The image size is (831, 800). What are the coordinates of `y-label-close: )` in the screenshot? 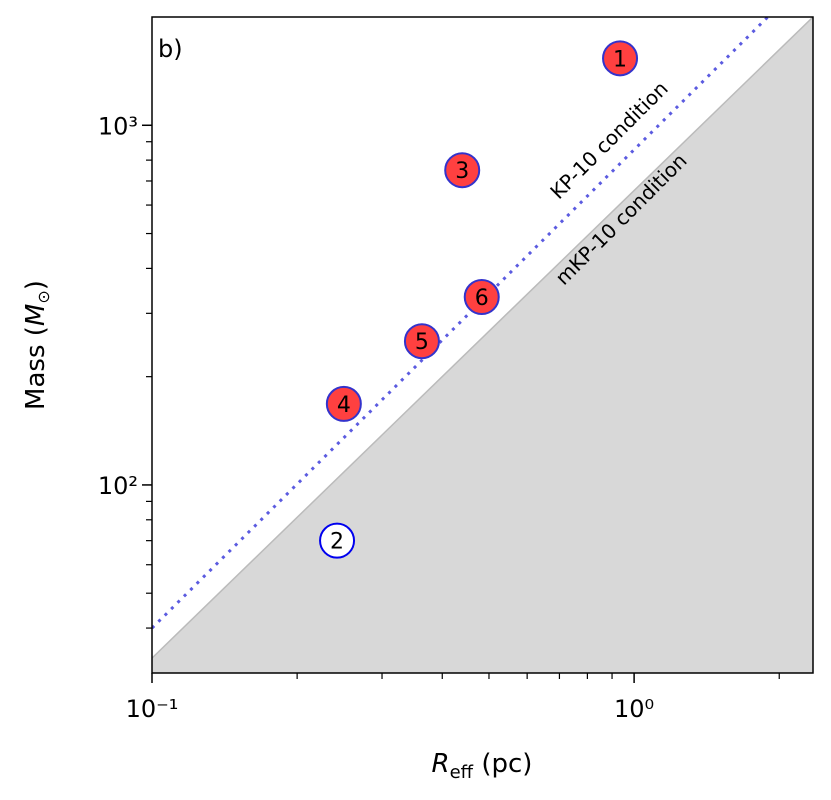 It's located at (36, 285).